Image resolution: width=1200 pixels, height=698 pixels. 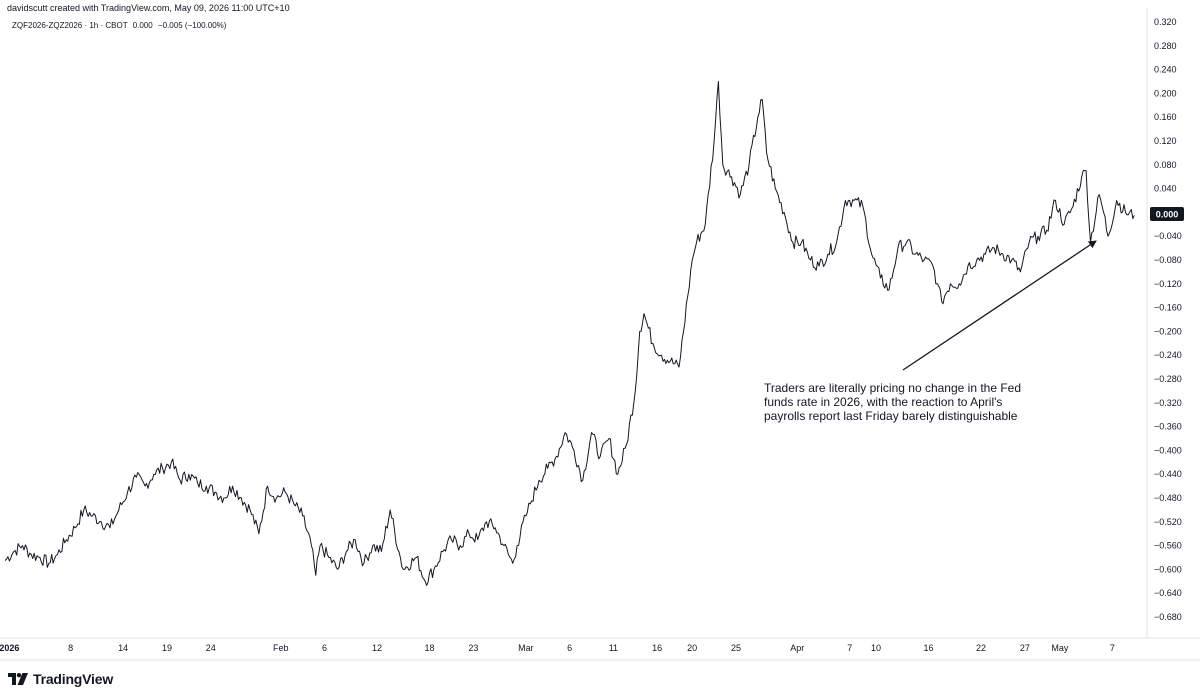 What do you see at coordinates (1060, 648) in the screenshot?
I see `time-tick-label: May` at bounding box center [1060, 648].